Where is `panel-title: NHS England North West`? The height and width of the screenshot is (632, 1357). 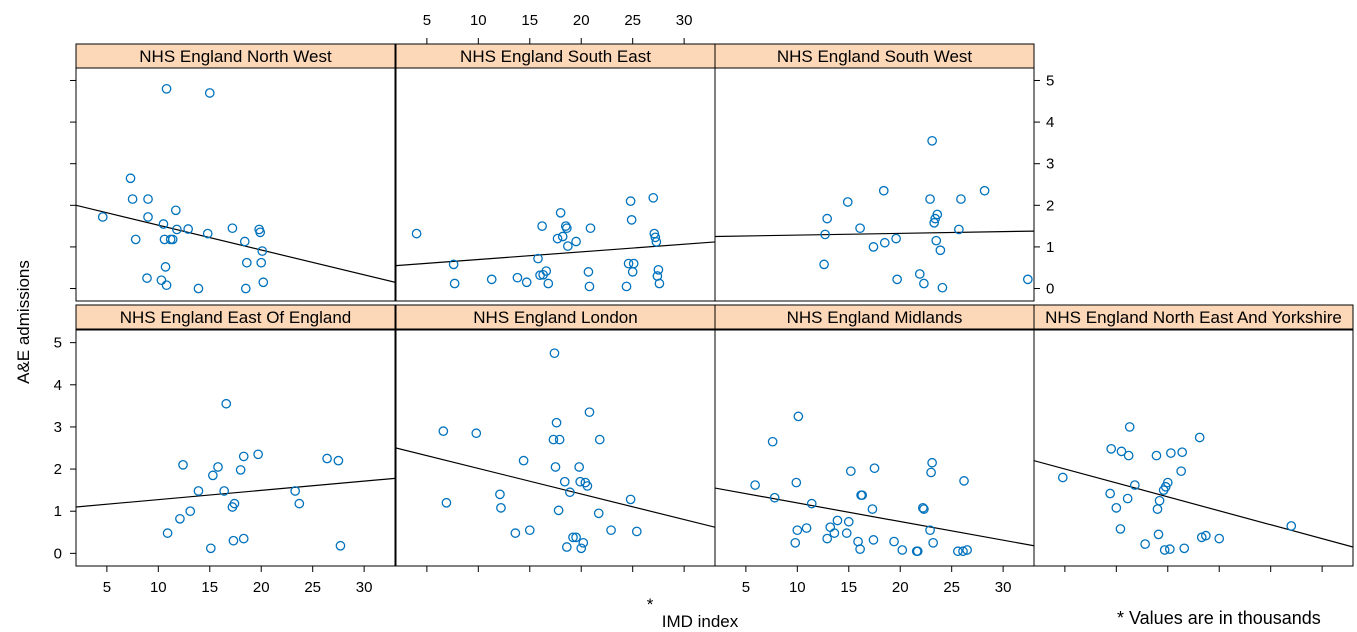
panel-title: NHS England North West is located at coordinates (235, 56).